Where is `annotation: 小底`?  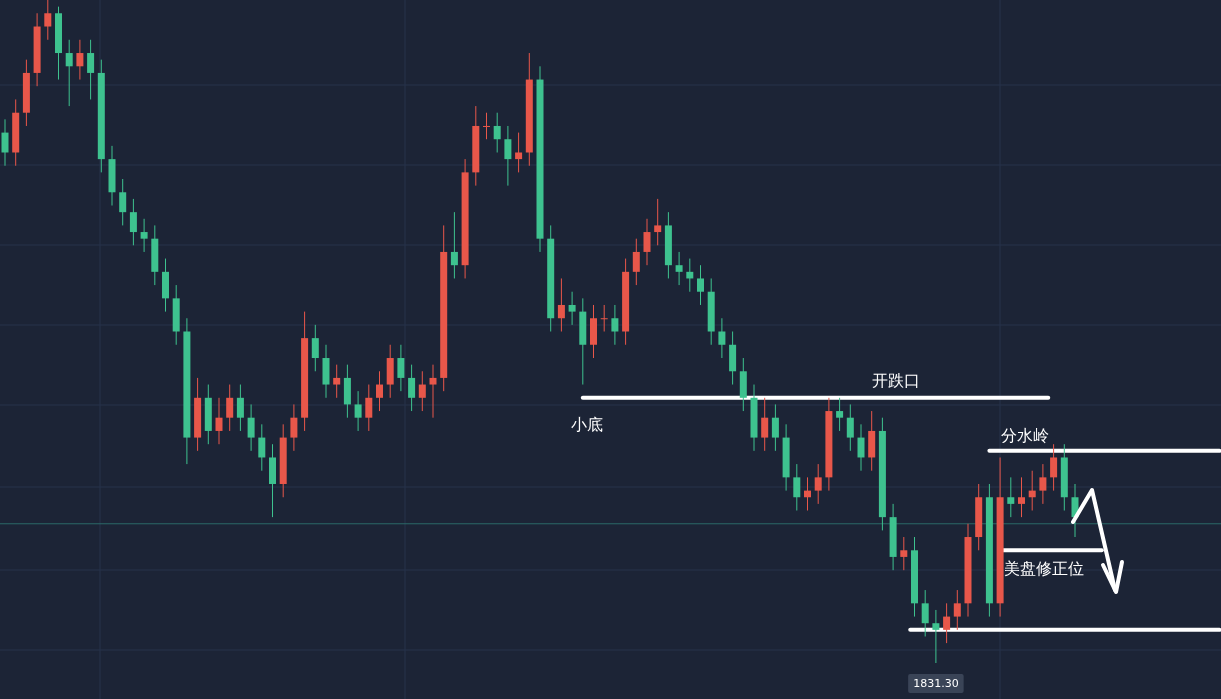
annotation: 小底 is located at coordinates (586, 424).